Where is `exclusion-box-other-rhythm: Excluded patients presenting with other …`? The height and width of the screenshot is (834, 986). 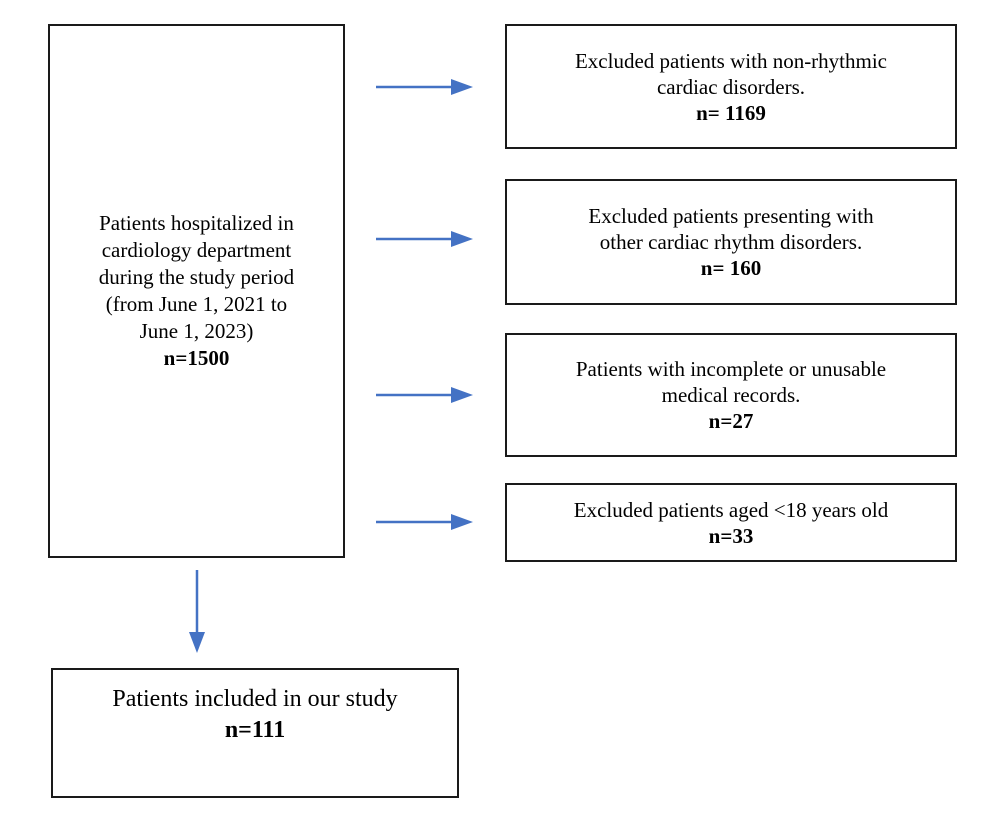
exclusion-box-other-rhythm: Excluded patients presenting with other … is located at coordinates (731, 242).